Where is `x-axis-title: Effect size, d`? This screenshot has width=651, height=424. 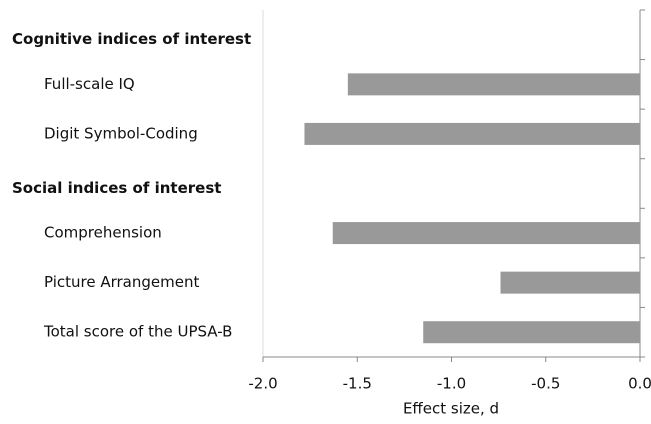
x-axis-title: Effect size, d is located at coordinates (451, 409).